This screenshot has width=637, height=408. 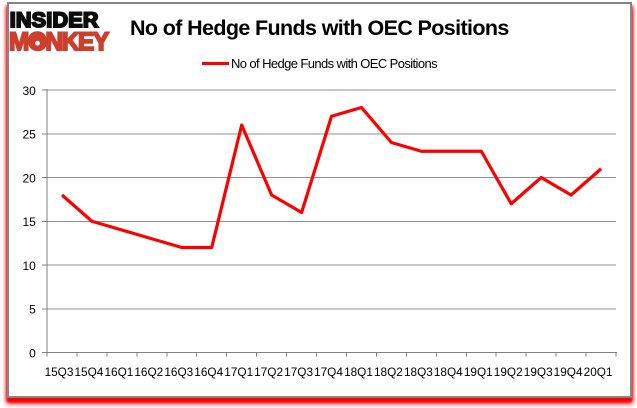 What do you see at coordinates (478, 372) in the screenshot?
I see `svg-text: 19Q1` at bounding box center [478, 372].